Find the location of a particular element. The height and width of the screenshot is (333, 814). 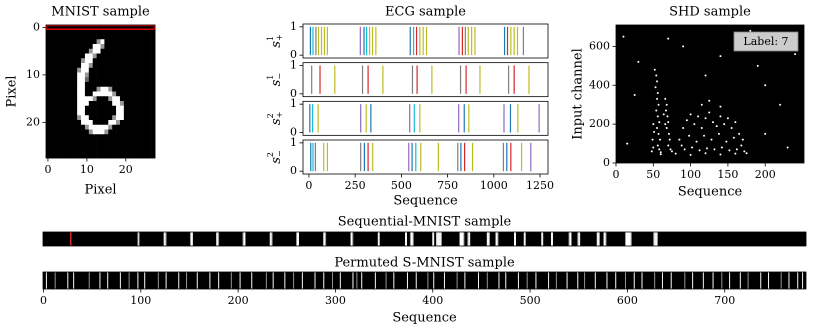

x-axis-label: Sequence is located at coordinates (425, 201).